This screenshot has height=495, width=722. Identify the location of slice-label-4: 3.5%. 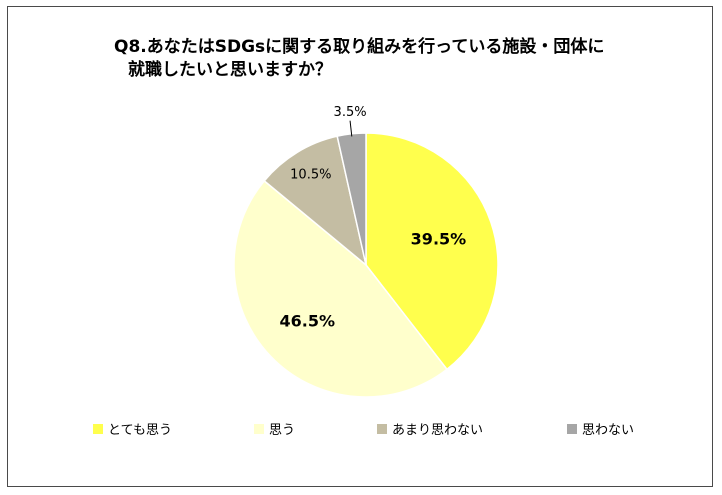
(350, 112).